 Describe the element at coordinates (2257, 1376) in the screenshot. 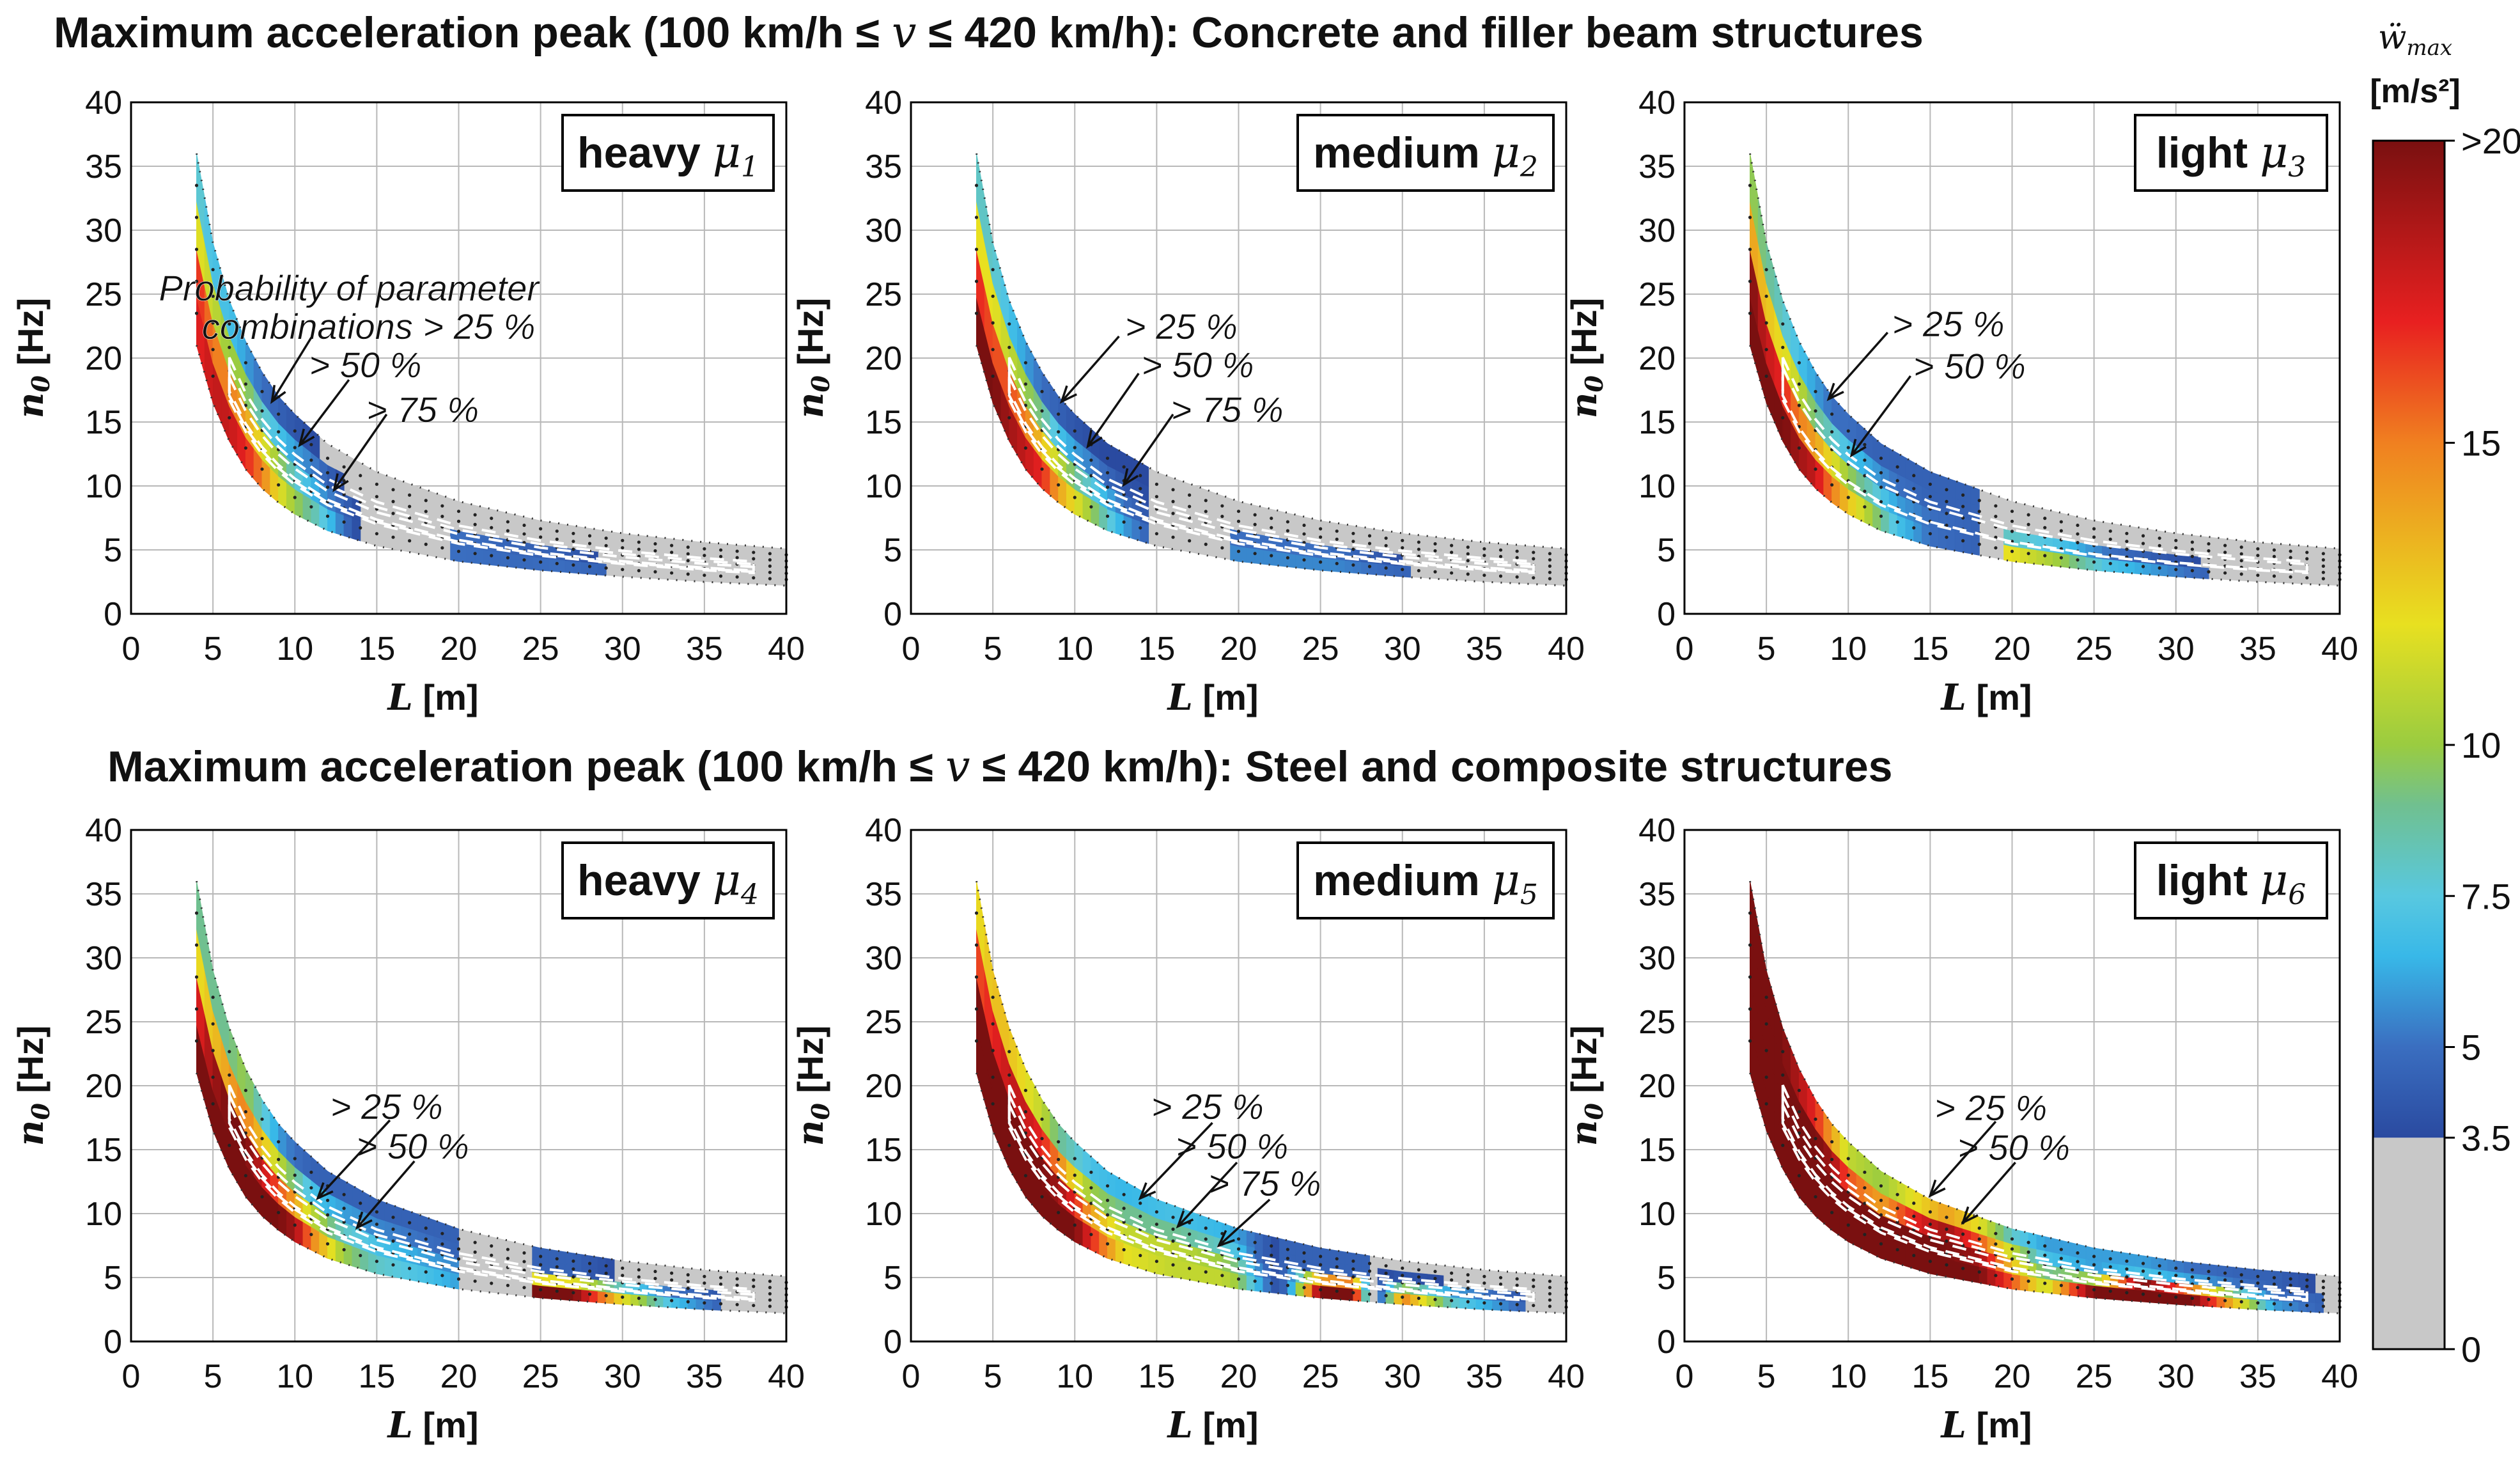

I see `x-tick-label: 35` at that location.